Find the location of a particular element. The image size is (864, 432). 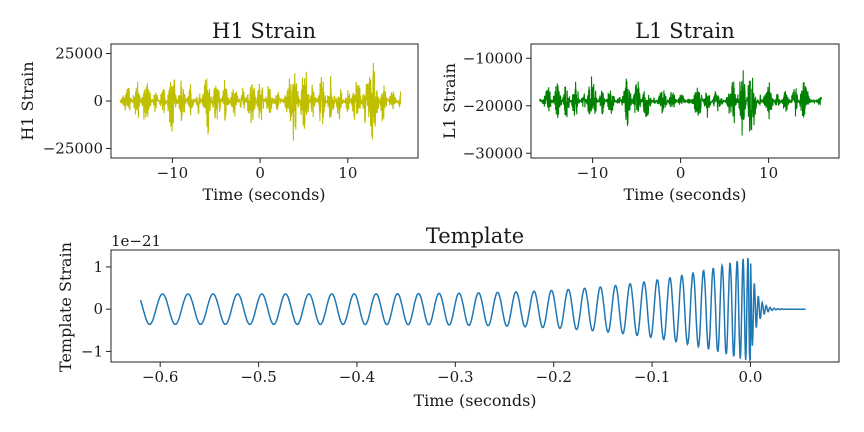

h1-y-ticks: −25000 0 25000 is located at coordinates (77, 101).